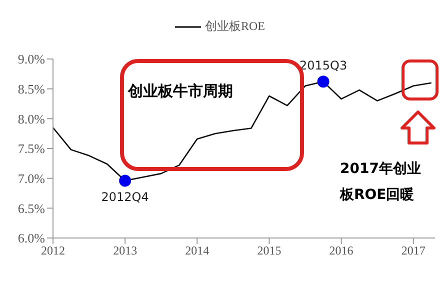  Describe the element at coordinates (125, 251) in the screenshot. I see `x-tick-label: 2013` at that location.